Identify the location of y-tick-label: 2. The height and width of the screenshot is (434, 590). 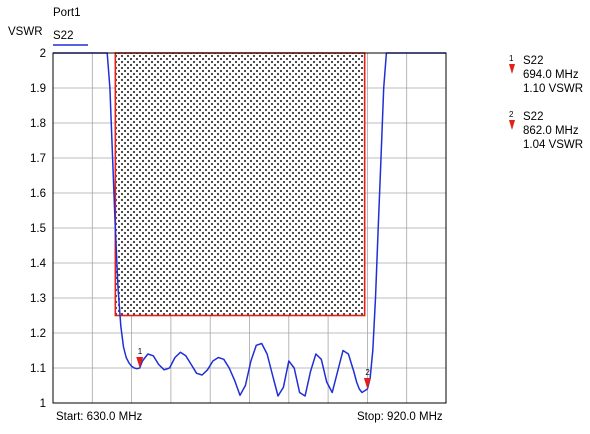
(43, 54).